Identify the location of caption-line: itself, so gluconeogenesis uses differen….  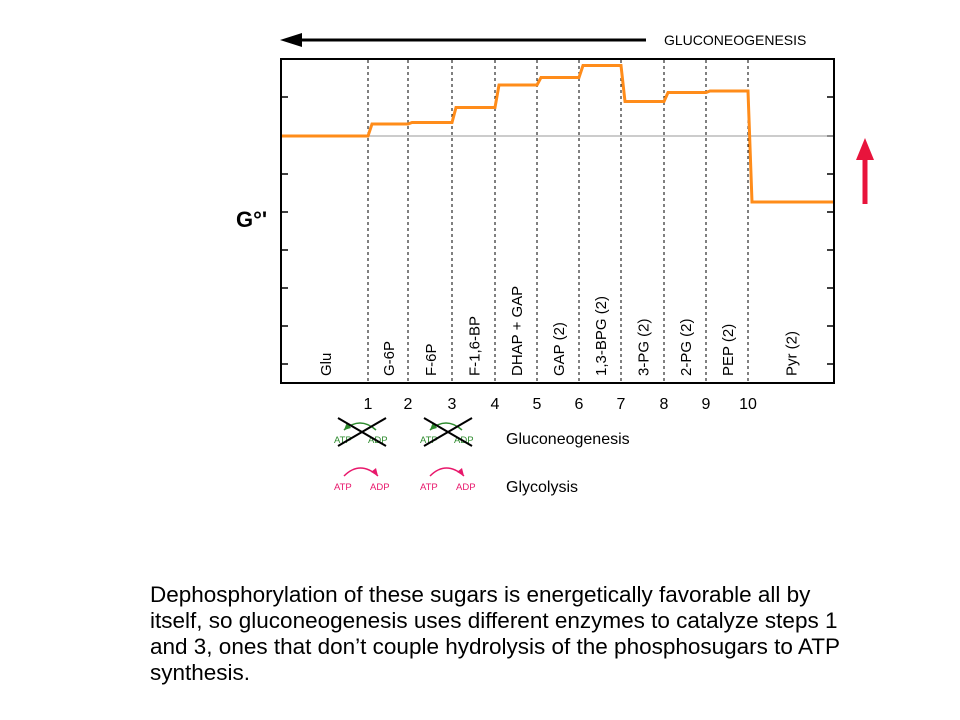
(494, 620).